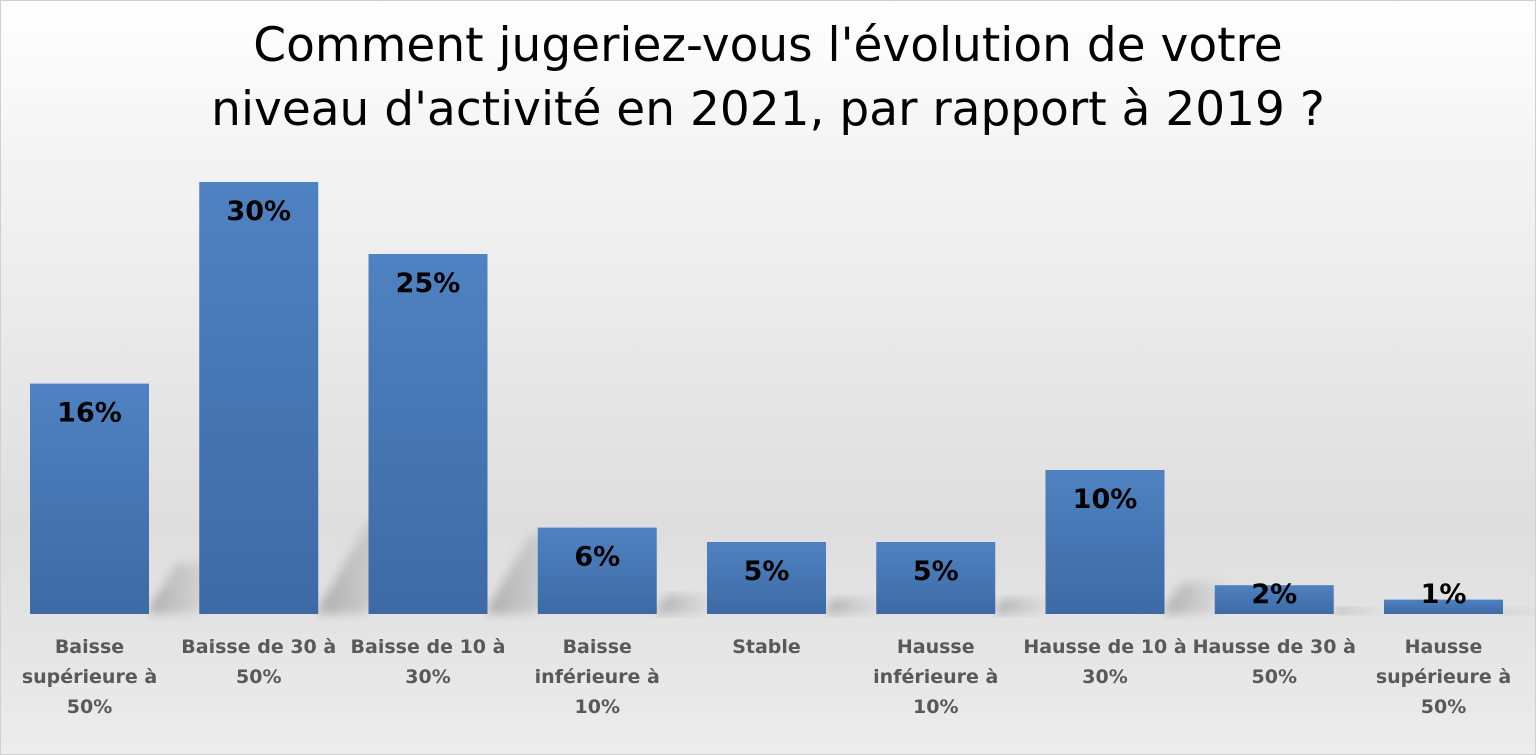  What do you see at coordinates (936, 571) in the screenshot?
I see `data-label-6: 5%` at bounding box center [936, 571].